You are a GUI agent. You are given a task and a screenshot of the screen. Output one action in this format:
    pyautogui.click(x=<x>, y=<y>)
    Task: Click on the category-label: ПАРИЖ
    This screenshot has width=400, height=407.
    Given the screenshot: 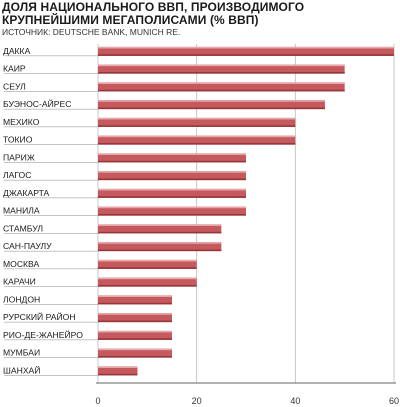 What is the action you would take?
    pyautogui.click(x=19, y=157)
    